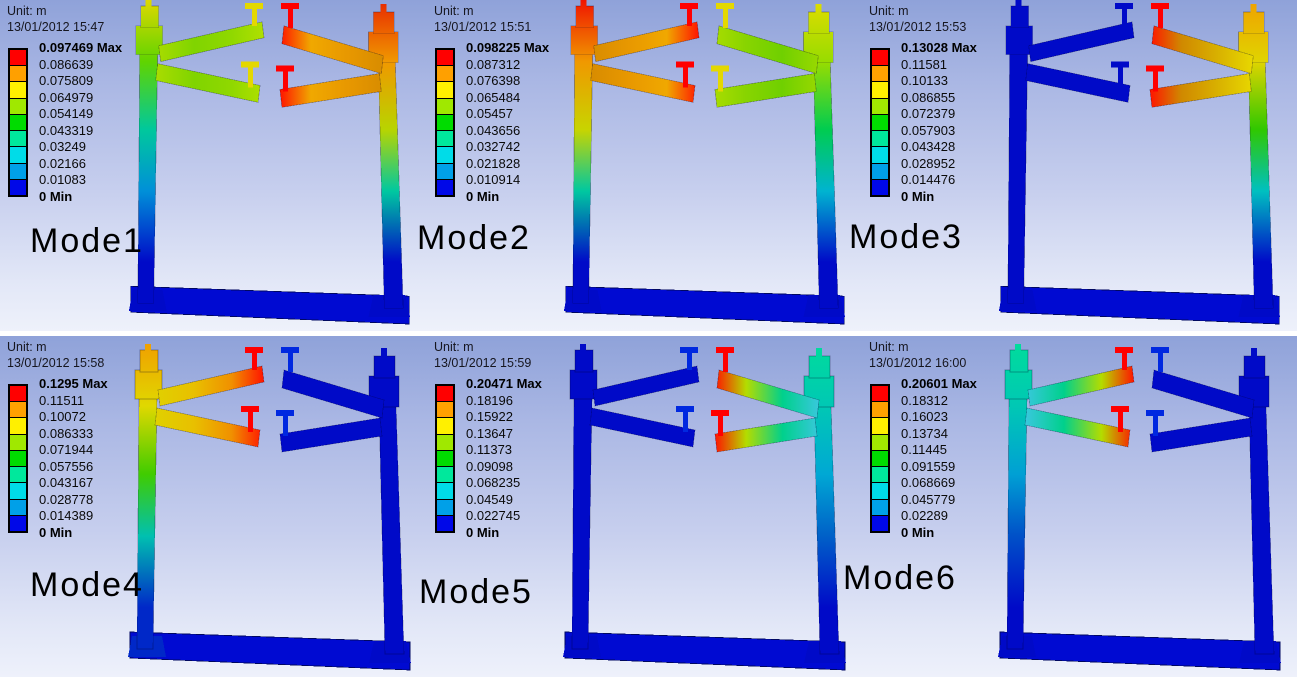  What do you see at coordinates (648, 333) in the screenshot?
I see `row-divider` at bounding box center [648, 333].